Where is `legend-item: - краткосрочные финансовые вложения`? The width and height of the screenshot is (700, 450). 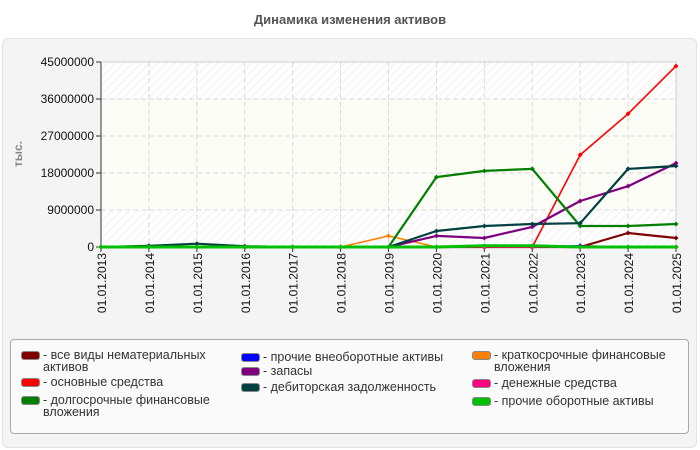 legend-item: - краткосрочные финансовые вложения is located at coordinates (569, 361).